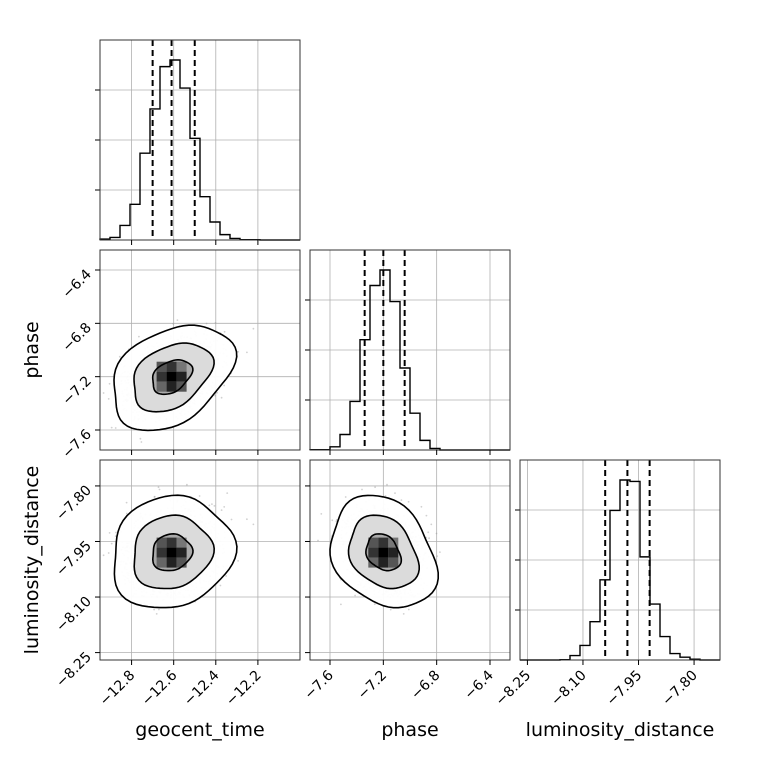  I want to click on scatter-geocent_time-vs-phase, so click(200, 350).